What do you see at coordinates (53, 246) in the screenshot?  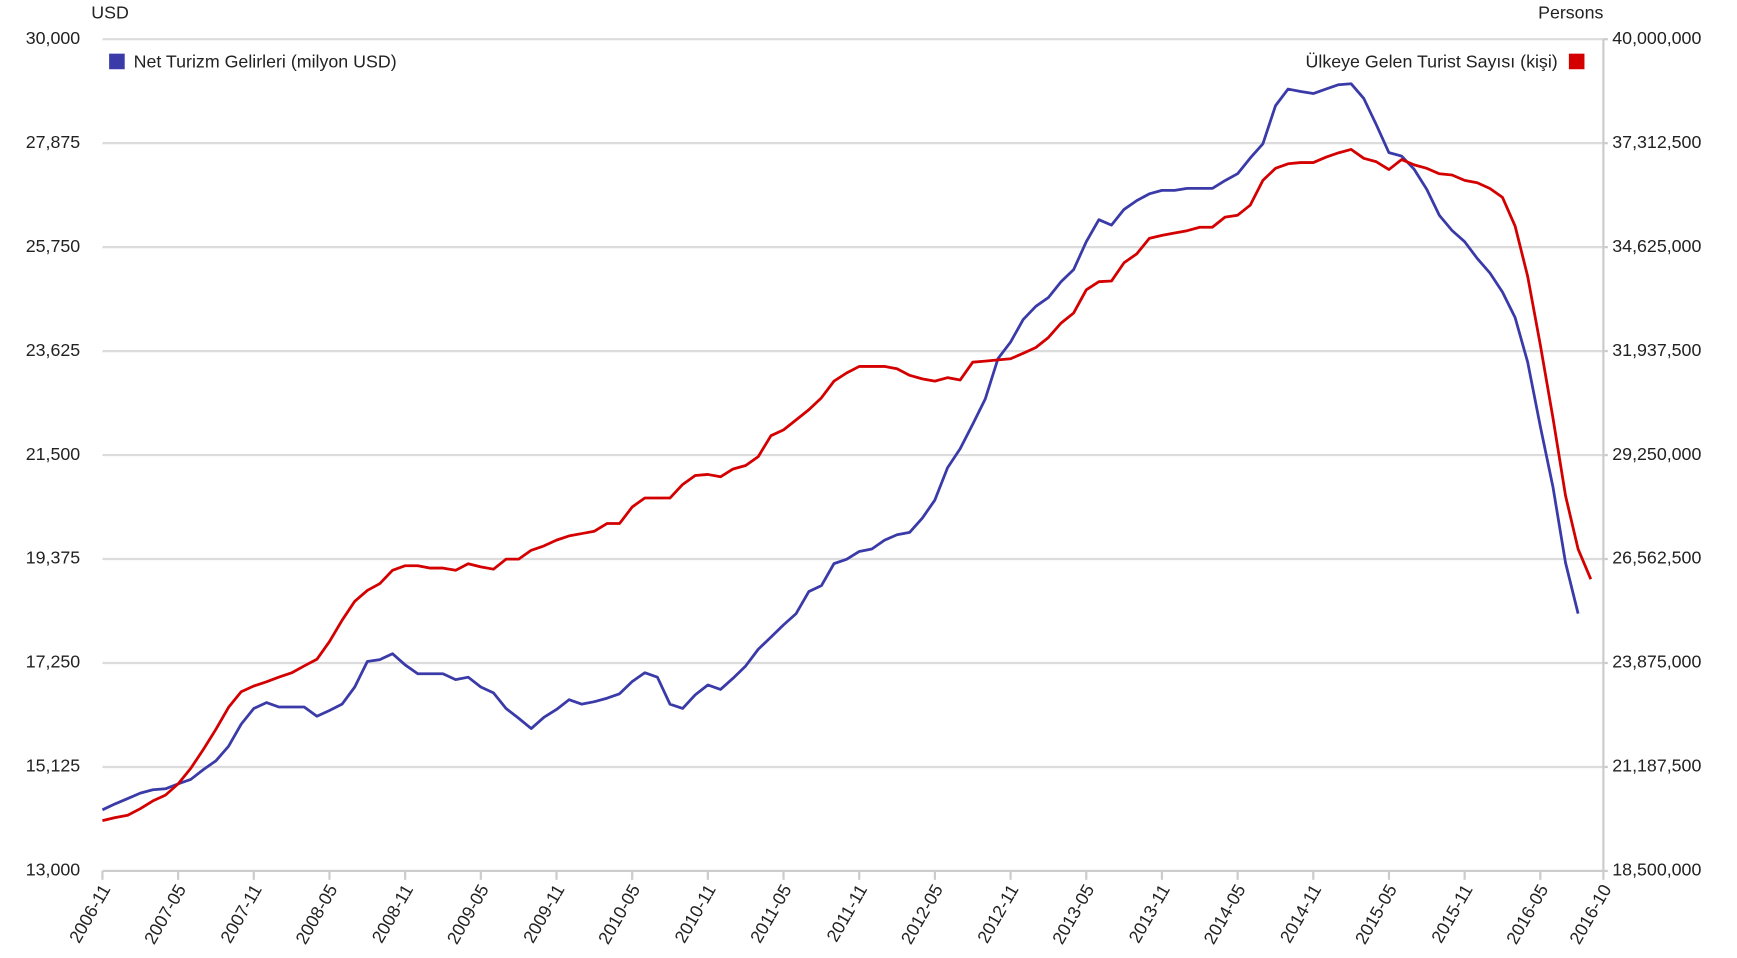 I see `y-tick-label: 25,750` at bounding box center [53, 246].